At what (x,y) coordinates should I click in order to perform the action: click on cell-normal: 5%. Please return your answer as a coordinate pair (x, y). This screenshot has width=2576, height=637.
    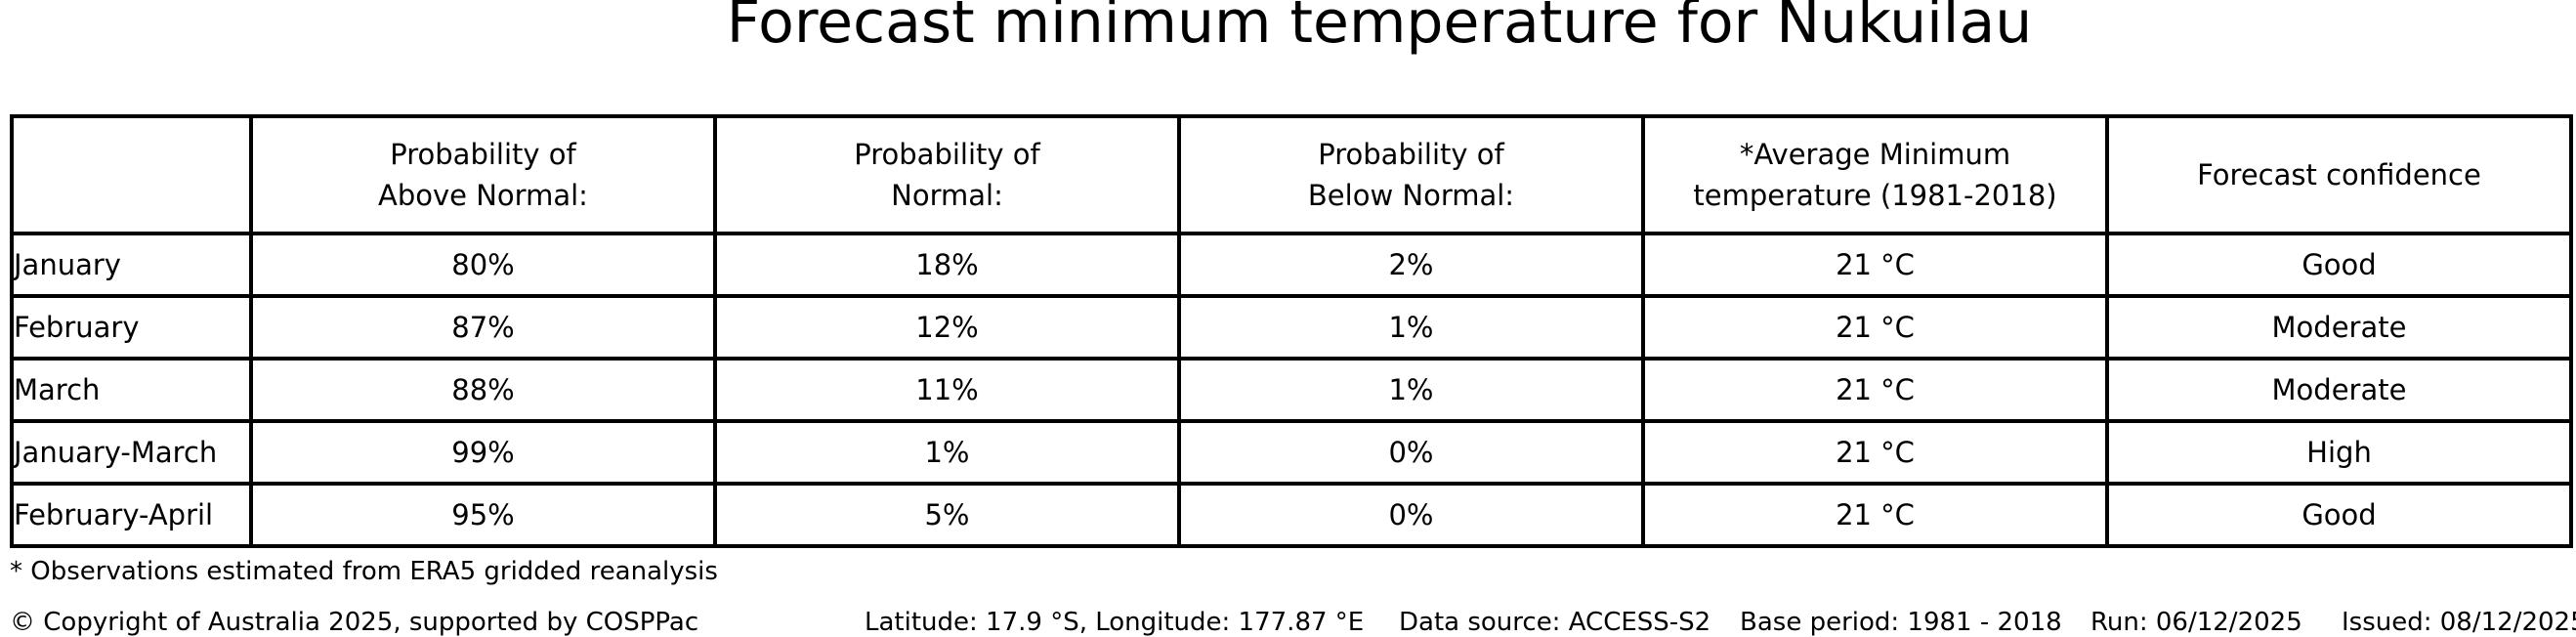
    Looking at the image, I should click on (947, 515).